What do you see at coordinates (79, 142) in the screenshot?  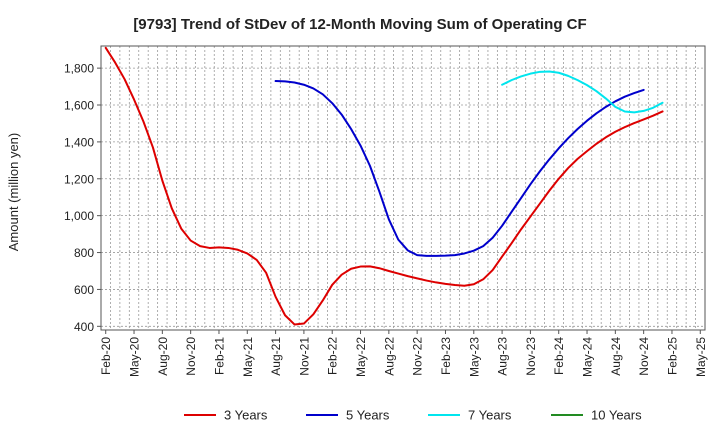 I see `y-tick-label: 1,400` at bounding box center [79, 142].